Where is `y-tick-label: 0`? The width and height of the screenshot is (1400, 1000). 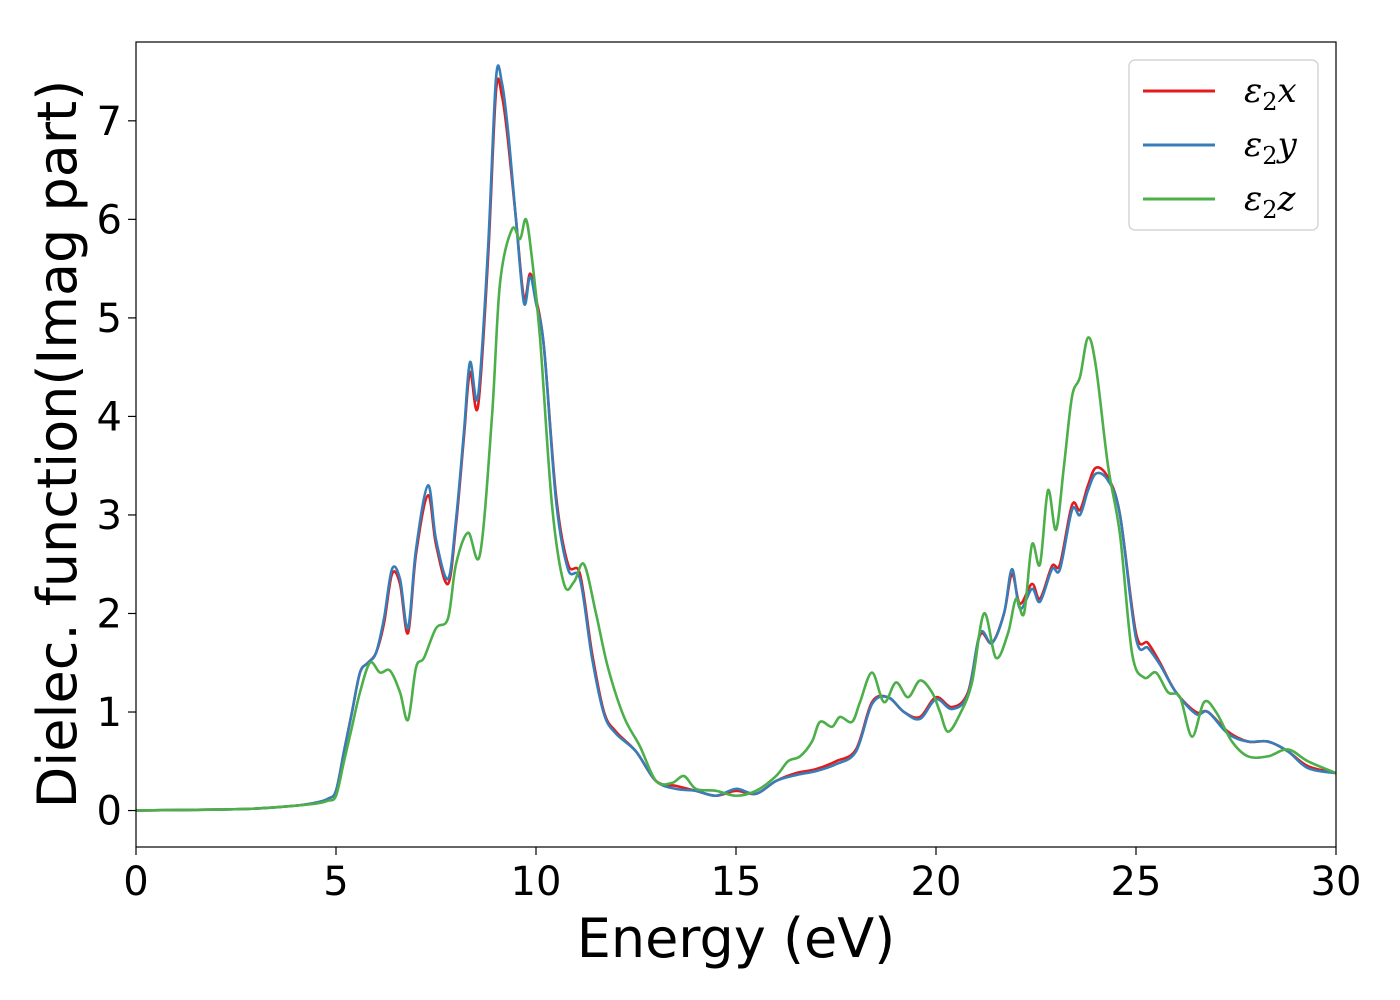 y-tick-label: 0 is located at coordinates (109, 812).